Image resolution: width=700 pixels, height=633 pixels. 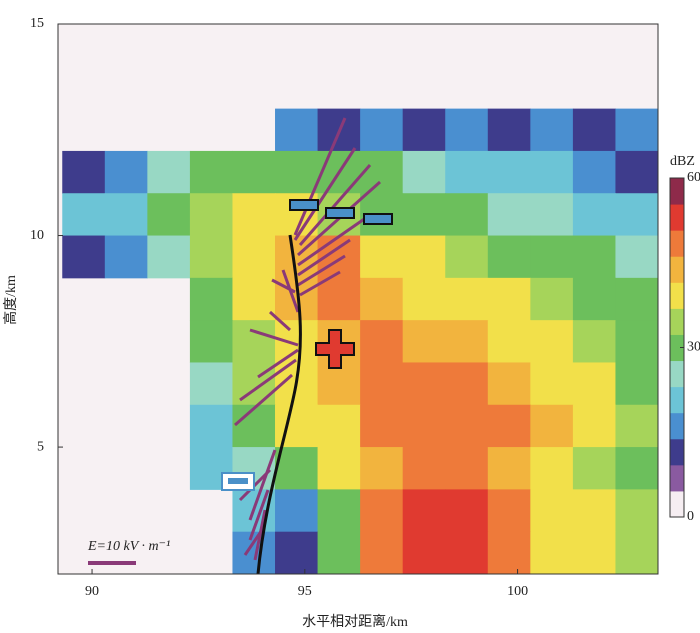 I want to click on colorbar-tick-label: 30, so click(x=693, y=347).